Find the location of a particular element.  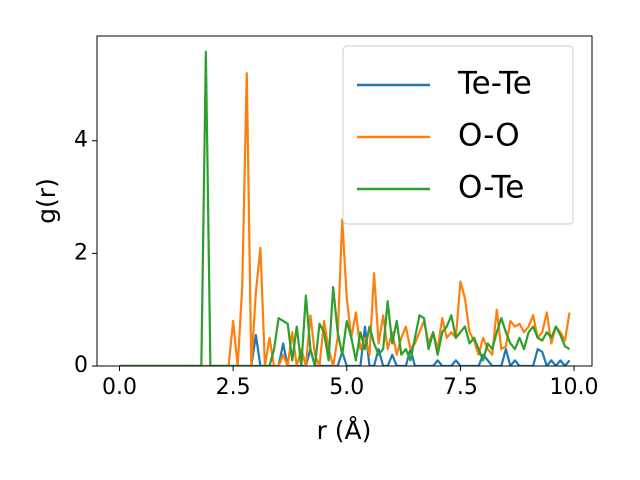

legend-frame is located at coordinates (458, 135).